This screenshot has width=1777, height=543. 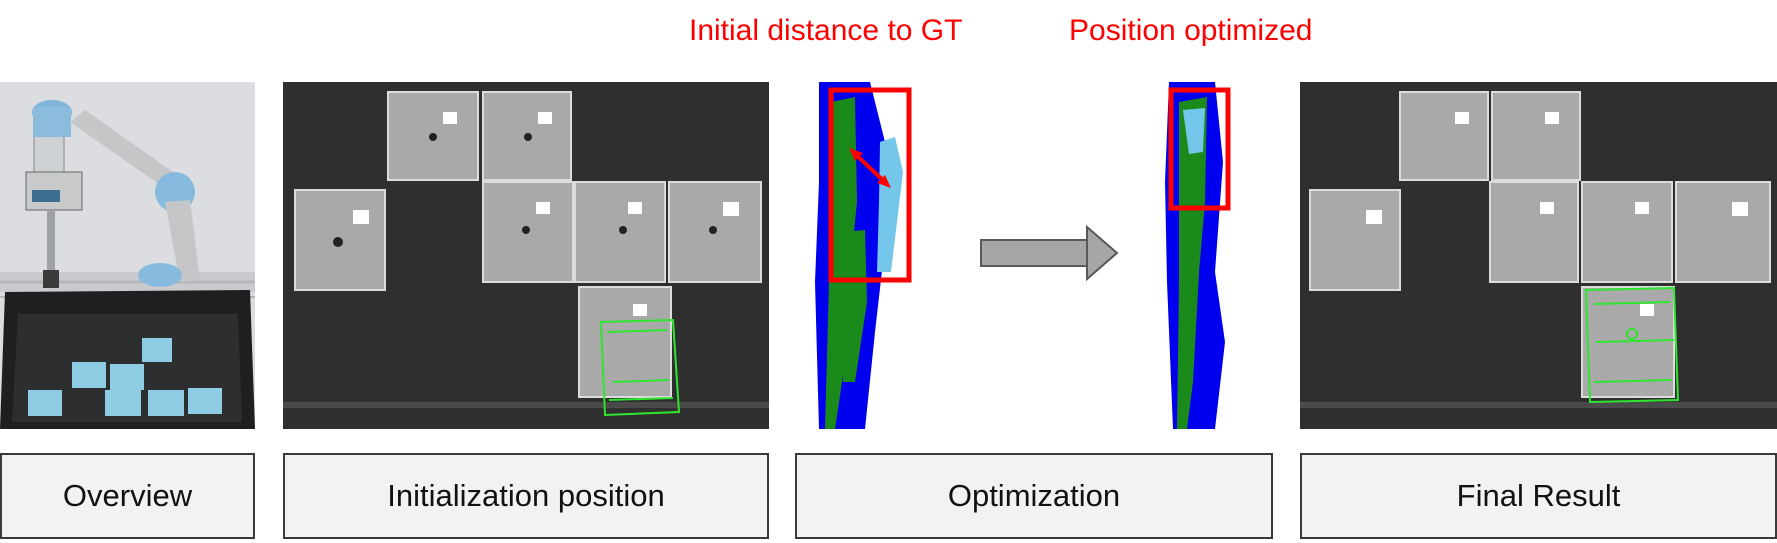 I want to click on distance-arrow-icon, so click(x=884, y=181).